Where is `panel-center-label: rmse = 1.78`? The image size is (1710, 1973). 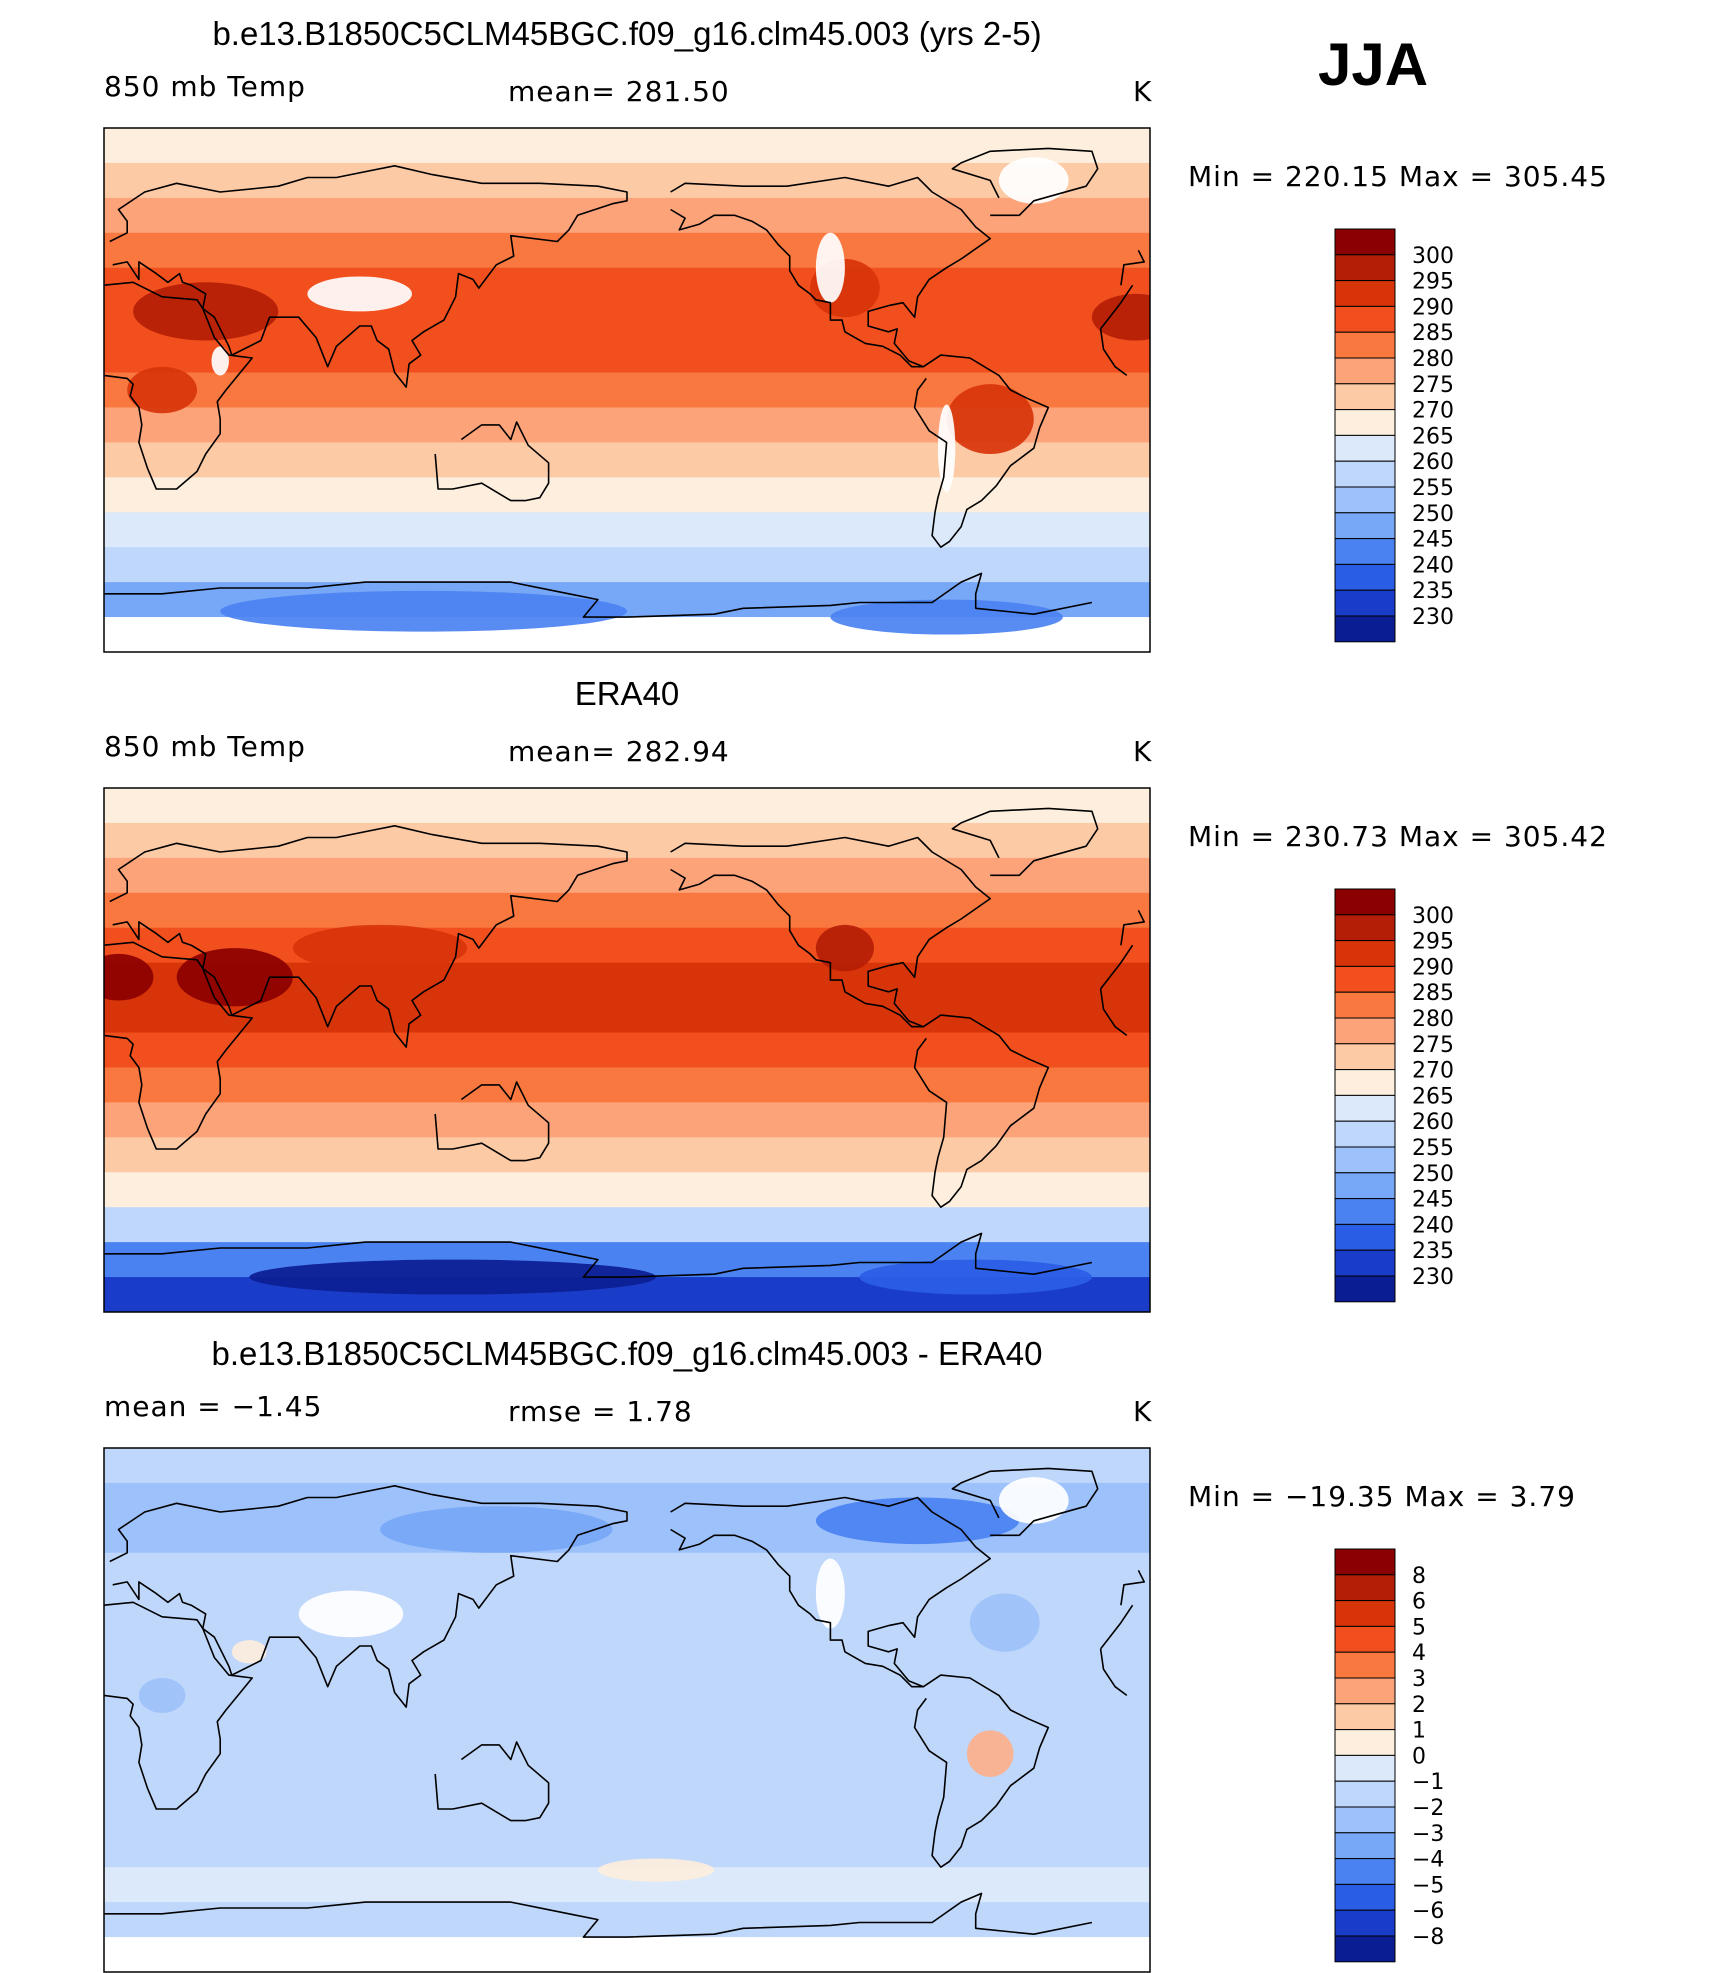 panel-center-label: rmse = 1.78 is located at coordinates (600, 1411).